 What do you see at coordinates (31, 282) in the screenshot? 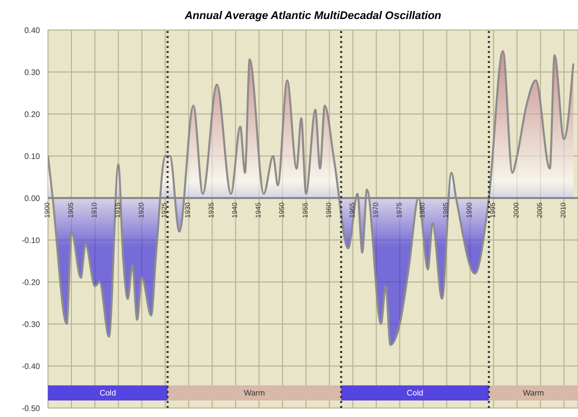
I see `y-tick-label: -0.20` at bounding box center [31, 282].